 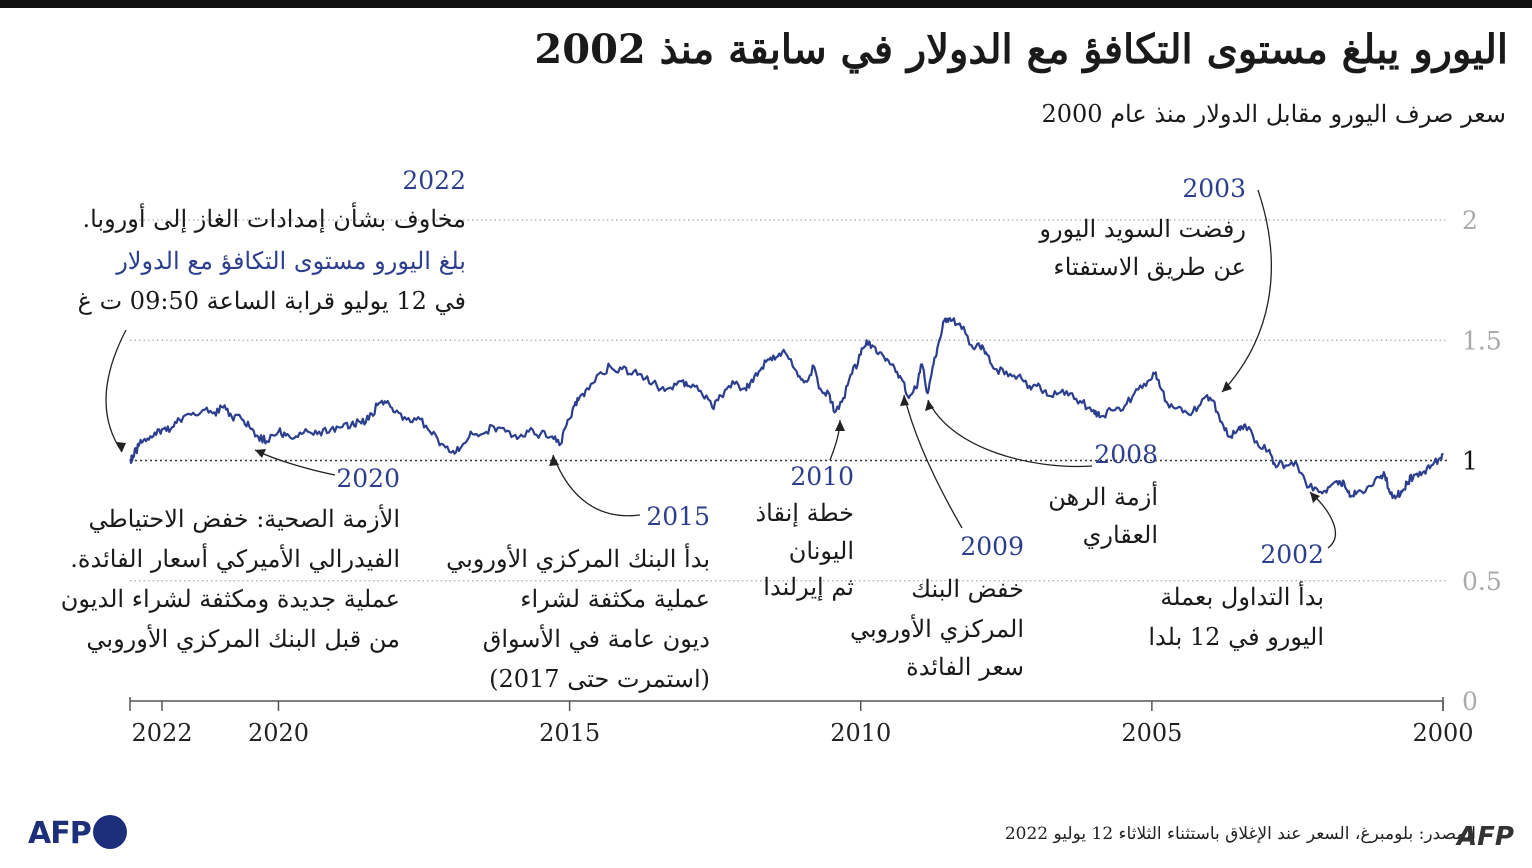 I want to click on annotation-2015-line2: عملية مكثفة لشراء, so click(x=615, y=599).